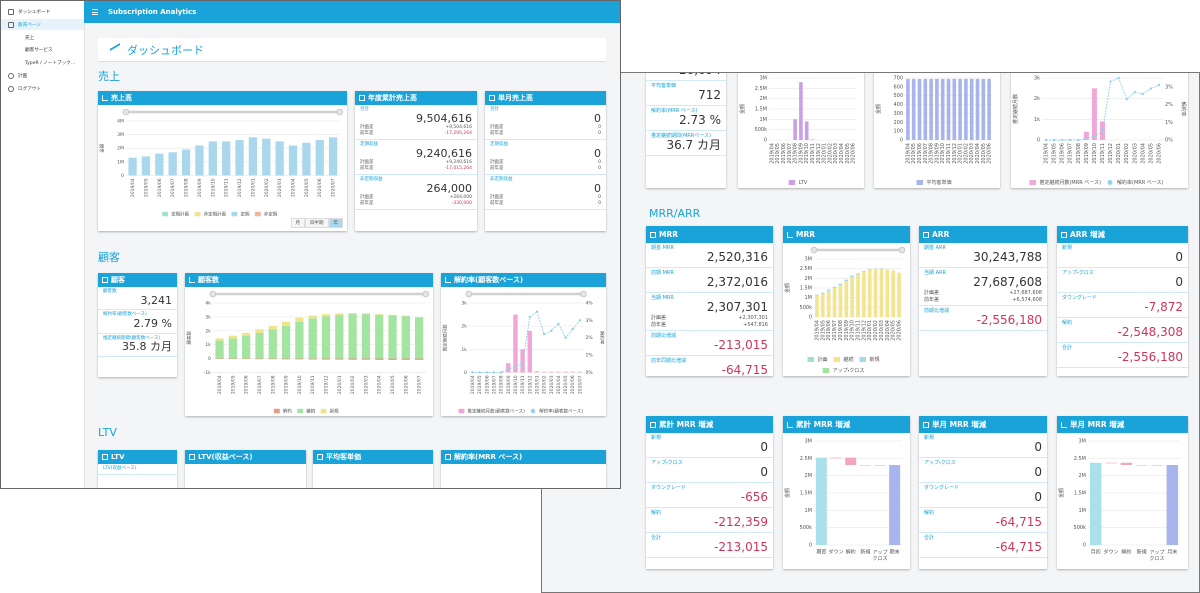 Image resolution: width=1200 pixels, height=593 pixels. What do you see at coordinates (95, 12) in the screenshot?
I see `menu-button` at bounding box center [95, 12].